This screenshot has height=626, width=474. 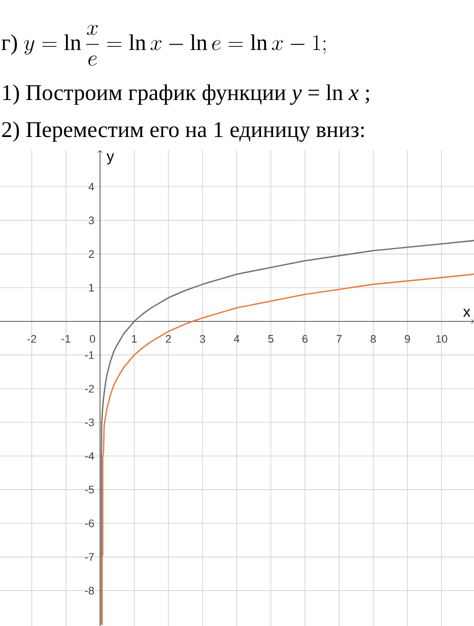 I want to click on chart-title: $\text{г) }y=\ln\frac{x}{e}=\ln x-\ln e=\ln x-1;$, so click(x=164, y=45).